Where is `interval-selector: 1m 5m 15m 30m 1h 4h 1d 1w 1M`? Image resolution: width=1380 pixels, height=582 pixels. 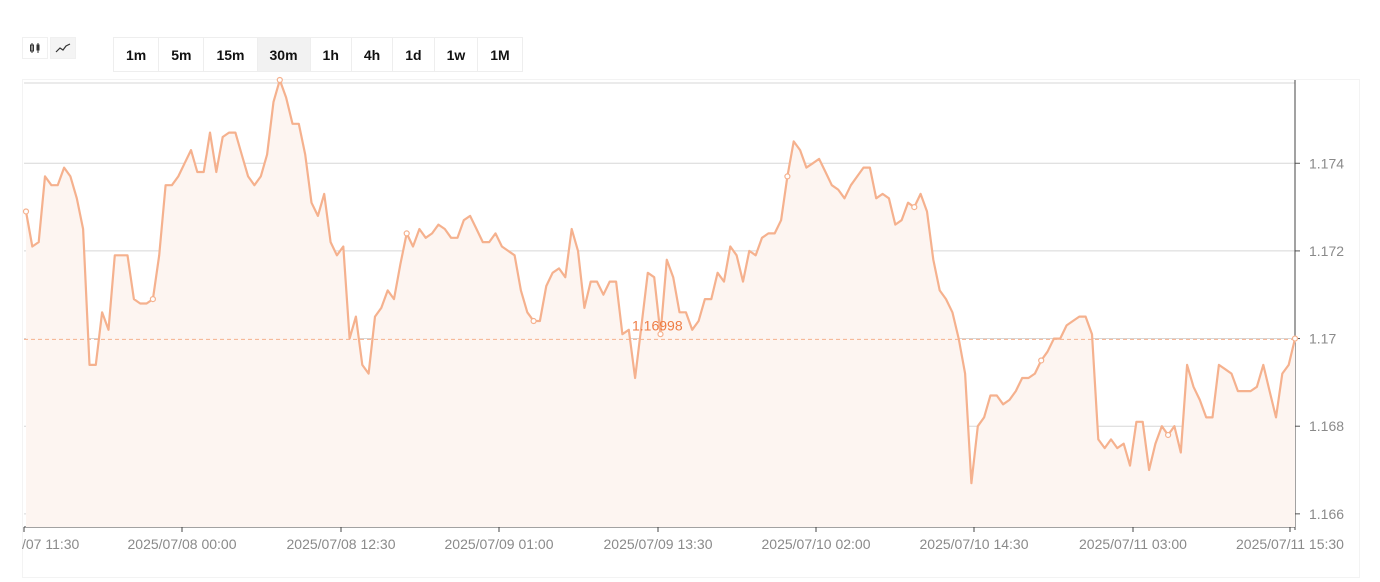
interval-selector: 1m 5m 15m 30m 1h 4h 1d 1w 1M is located at coordinates (318, 54).